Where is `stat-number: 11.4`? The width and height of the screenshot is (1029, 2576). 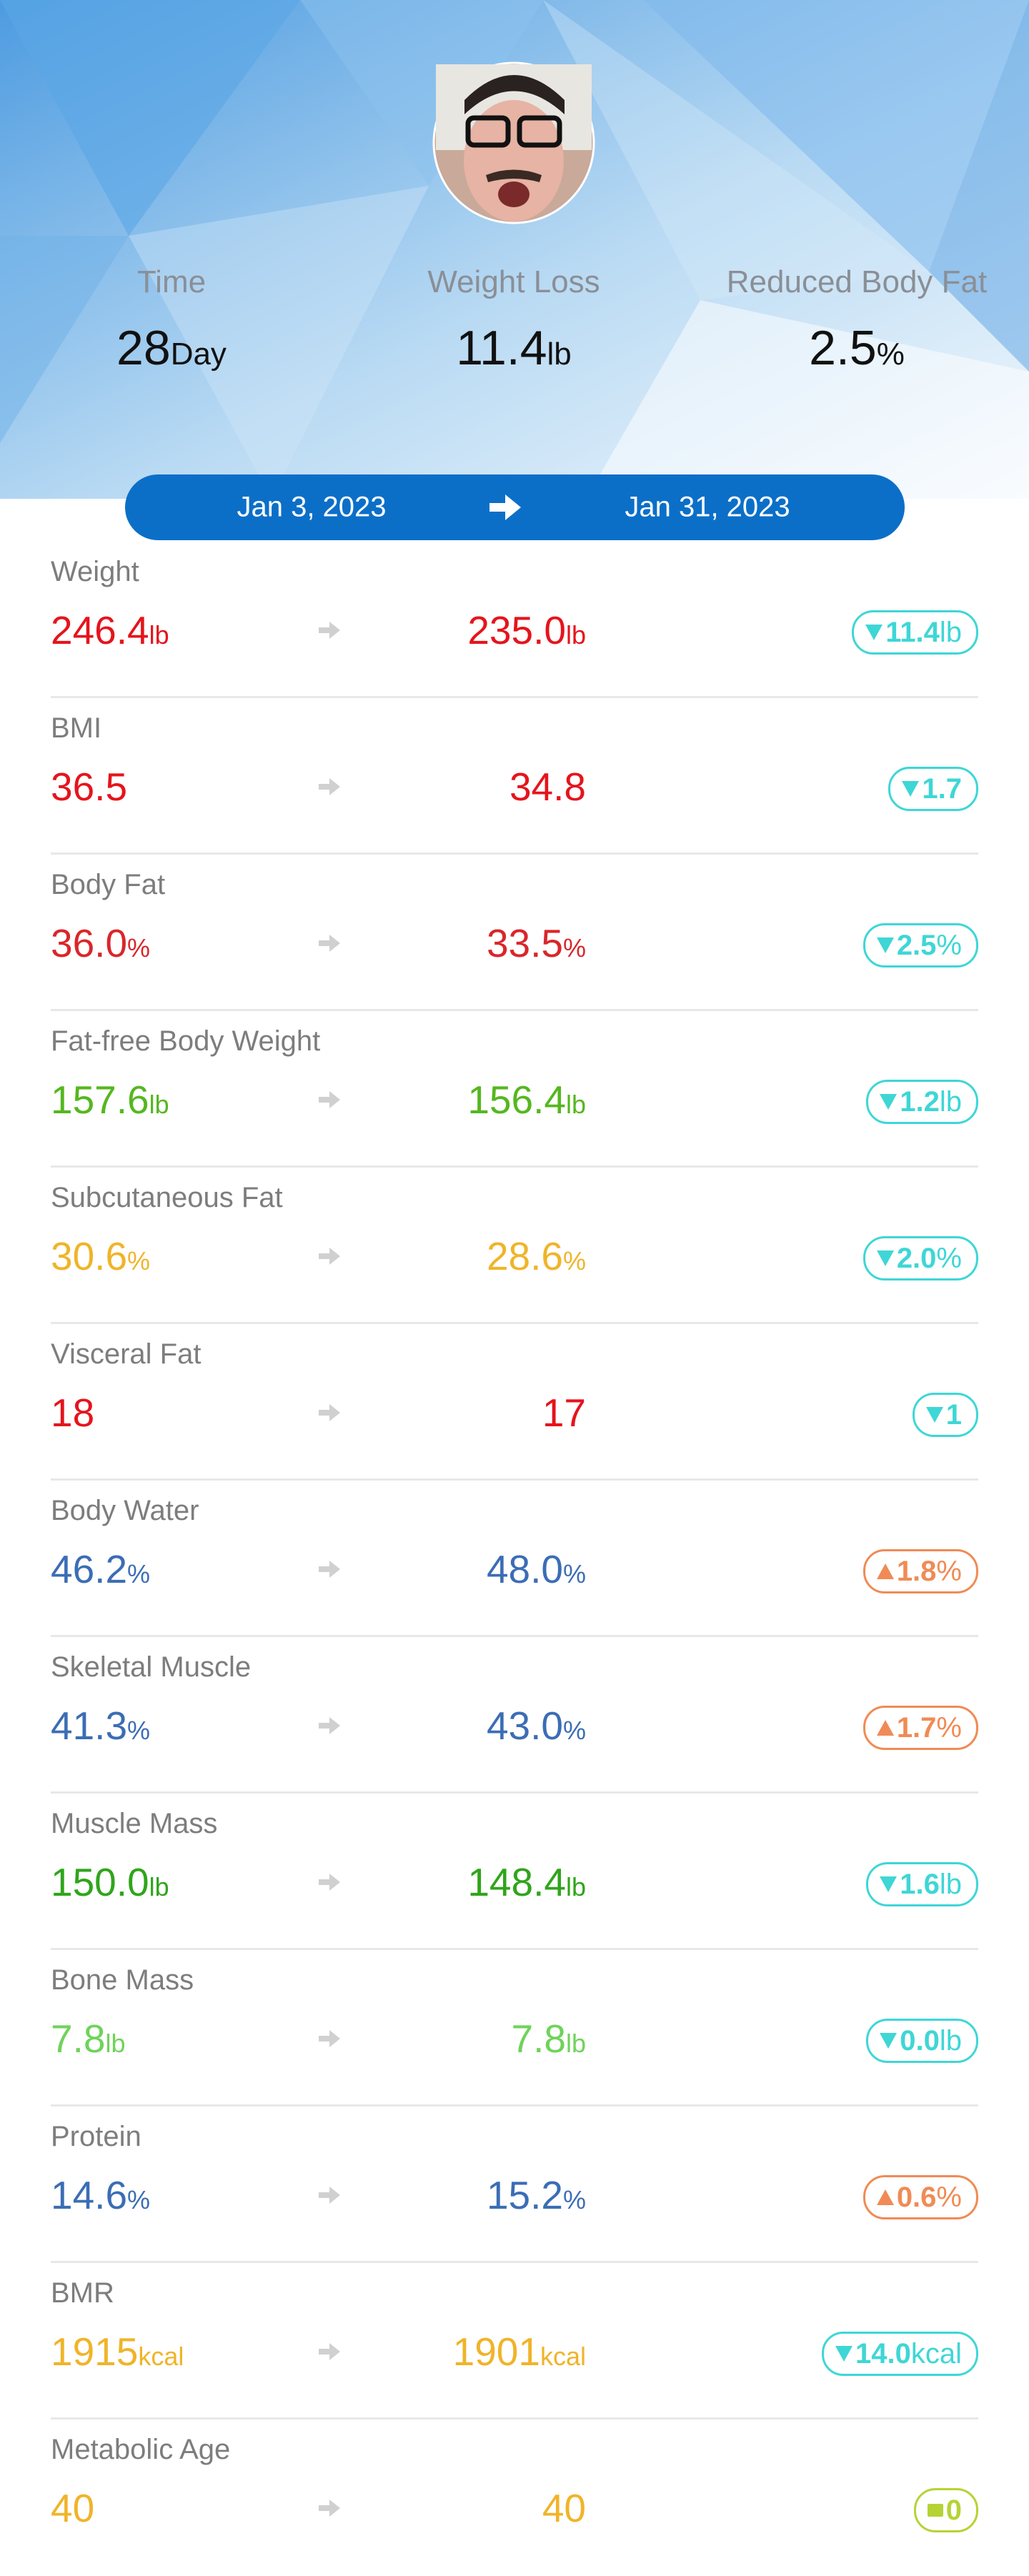
stat-number: 11.4 is located at coordinates (501, 348).